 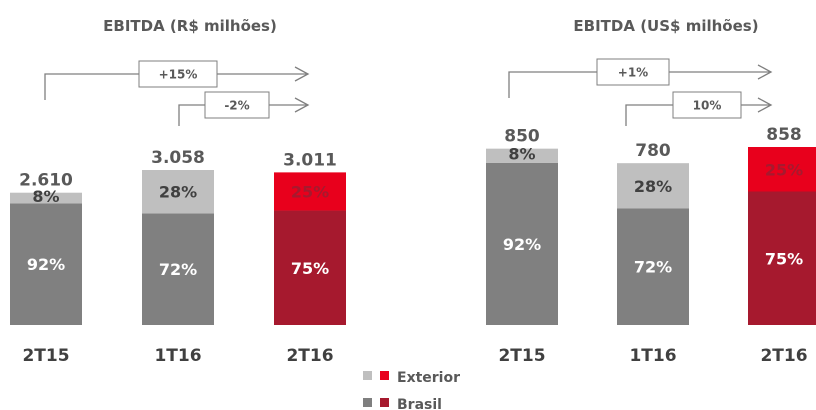 I want to click on legend-swatch-exterior-red, so click(x=384, y=375).